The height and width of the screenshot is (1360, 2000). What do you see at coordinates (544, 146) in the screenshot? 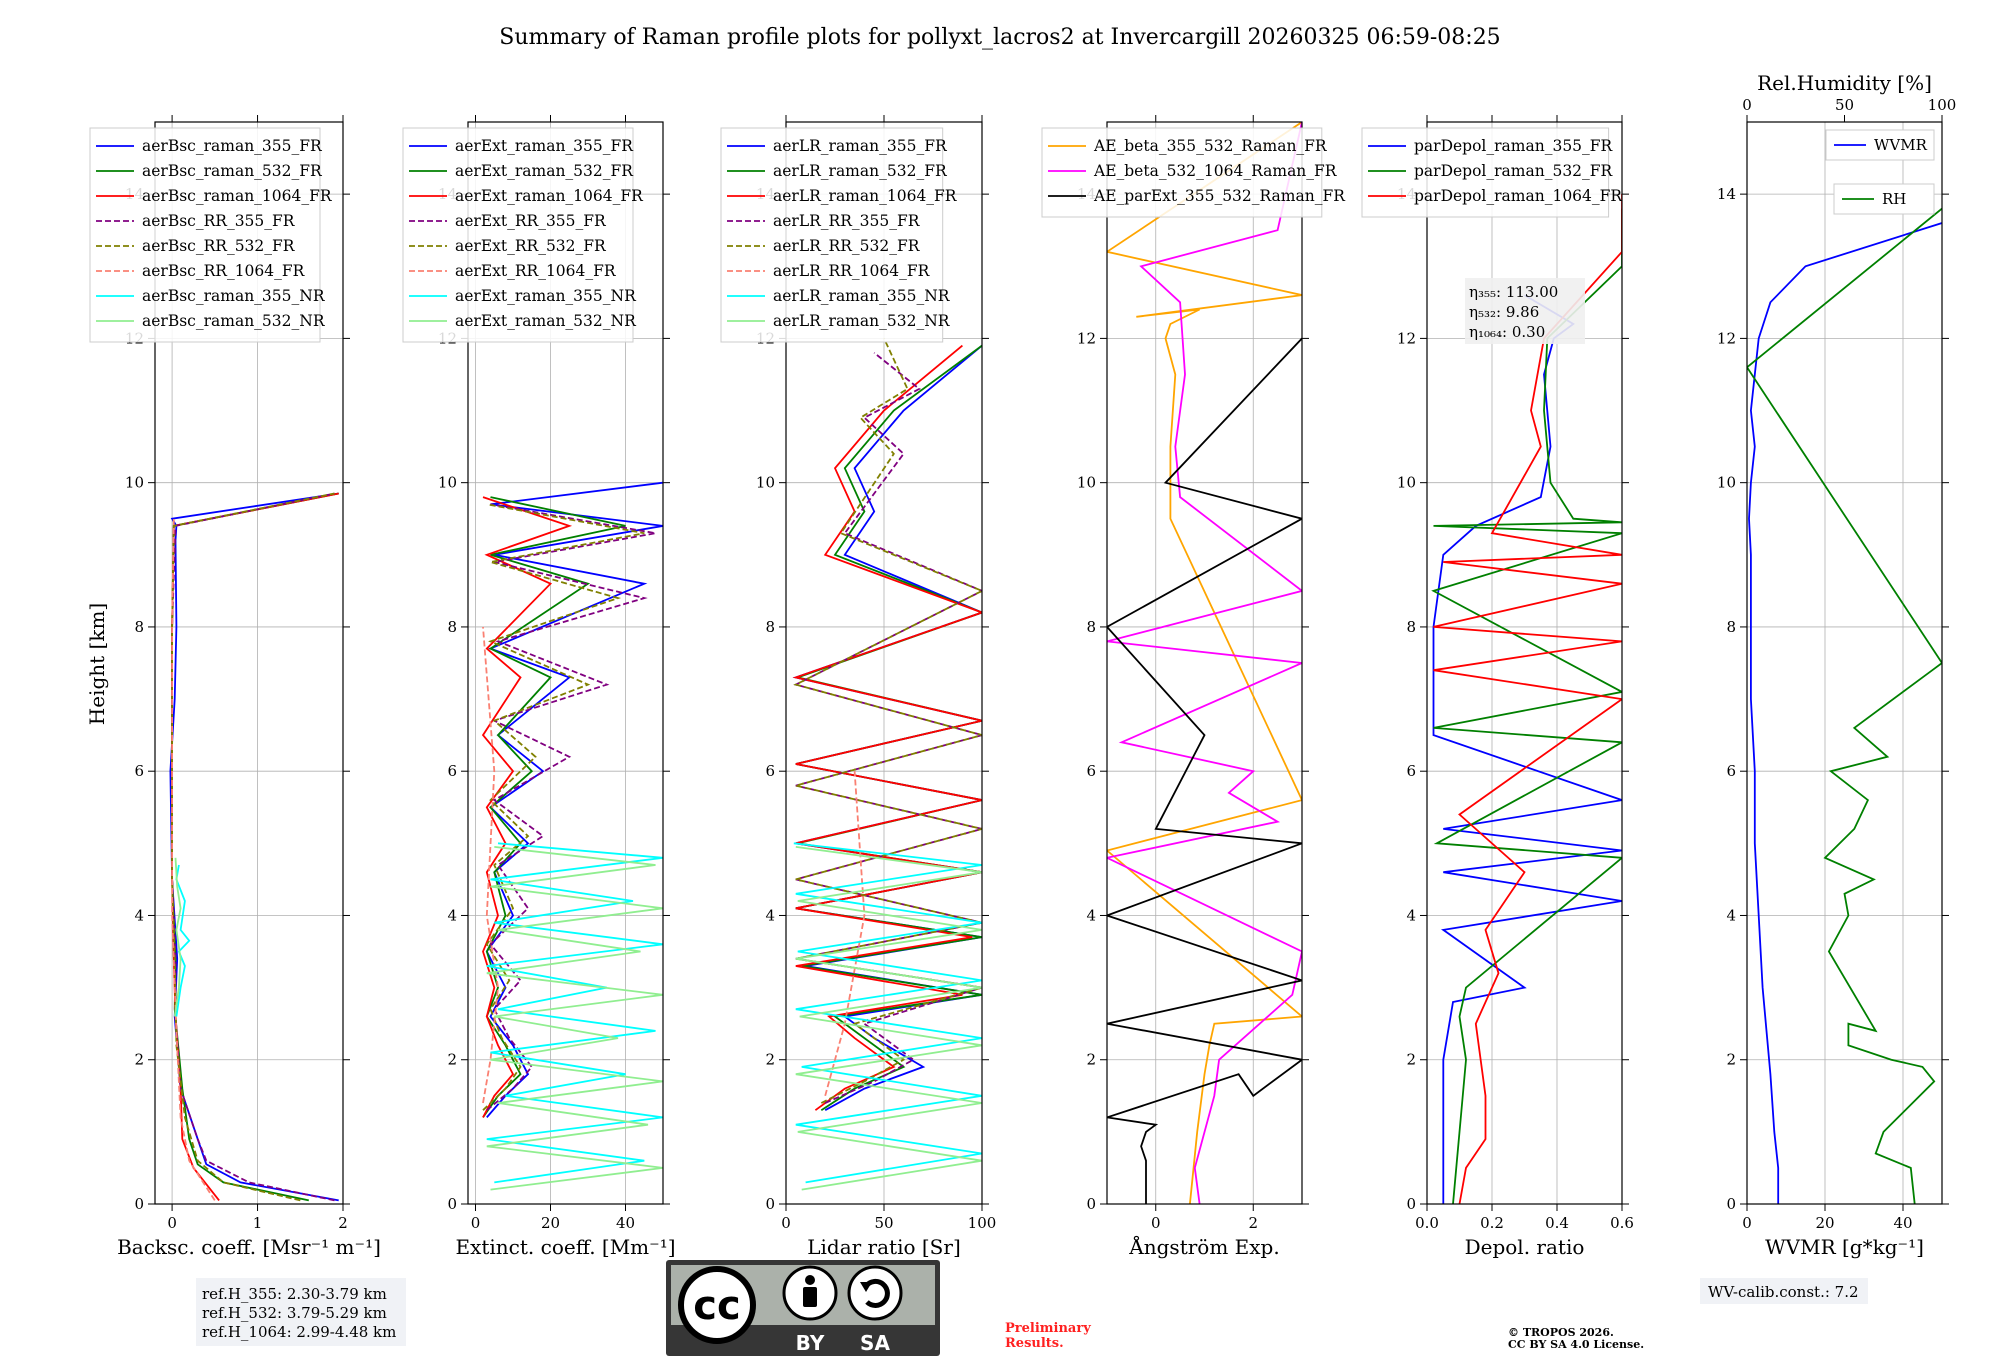
I see `legend-label-aerext-raman-355-fr: aerExt_raman_355_FR` at bounding box center [544, 146].